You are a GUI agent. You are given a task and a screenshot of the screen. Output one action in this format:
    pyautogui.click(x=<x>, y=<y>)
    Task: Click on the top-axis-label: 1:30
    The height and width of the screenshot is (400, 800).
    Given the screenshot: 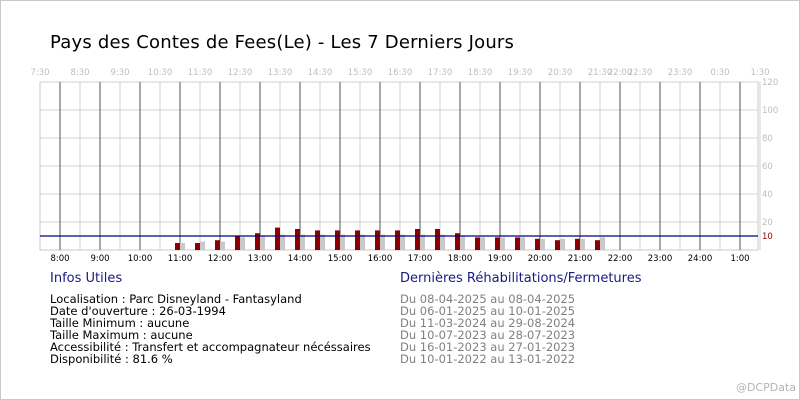 What is the action you would take?
    pyautogui.click(x=759, y=73)
    